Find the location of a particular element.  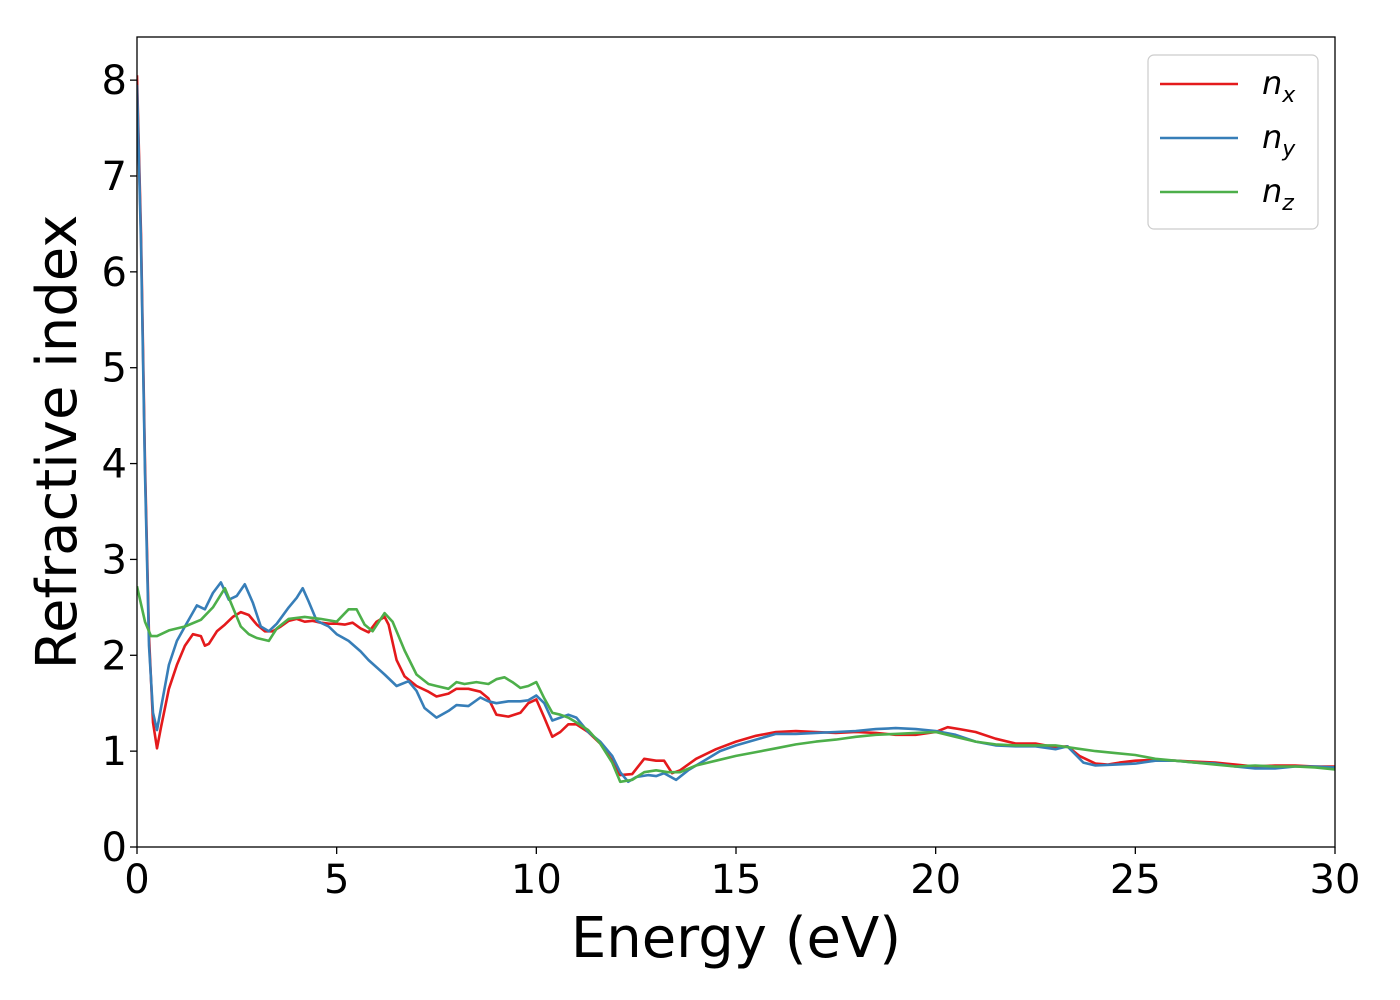

legend-items: nx ny nz is located at coordinates (1228, 140).